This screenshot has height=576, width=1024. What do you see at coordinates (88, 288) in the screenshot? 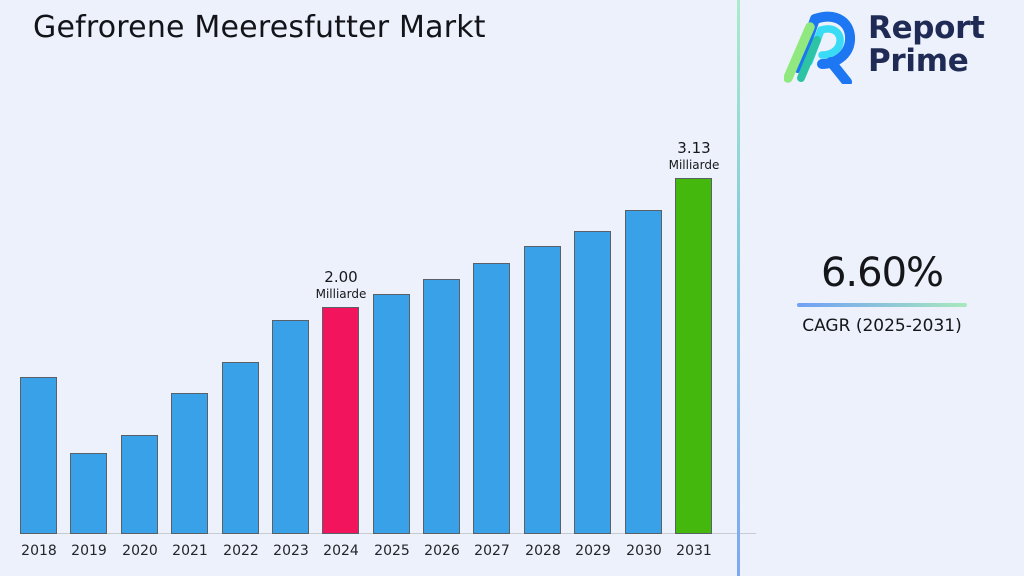
I see `bar-slot-2019: 2019` at bounding box center [88, 288].